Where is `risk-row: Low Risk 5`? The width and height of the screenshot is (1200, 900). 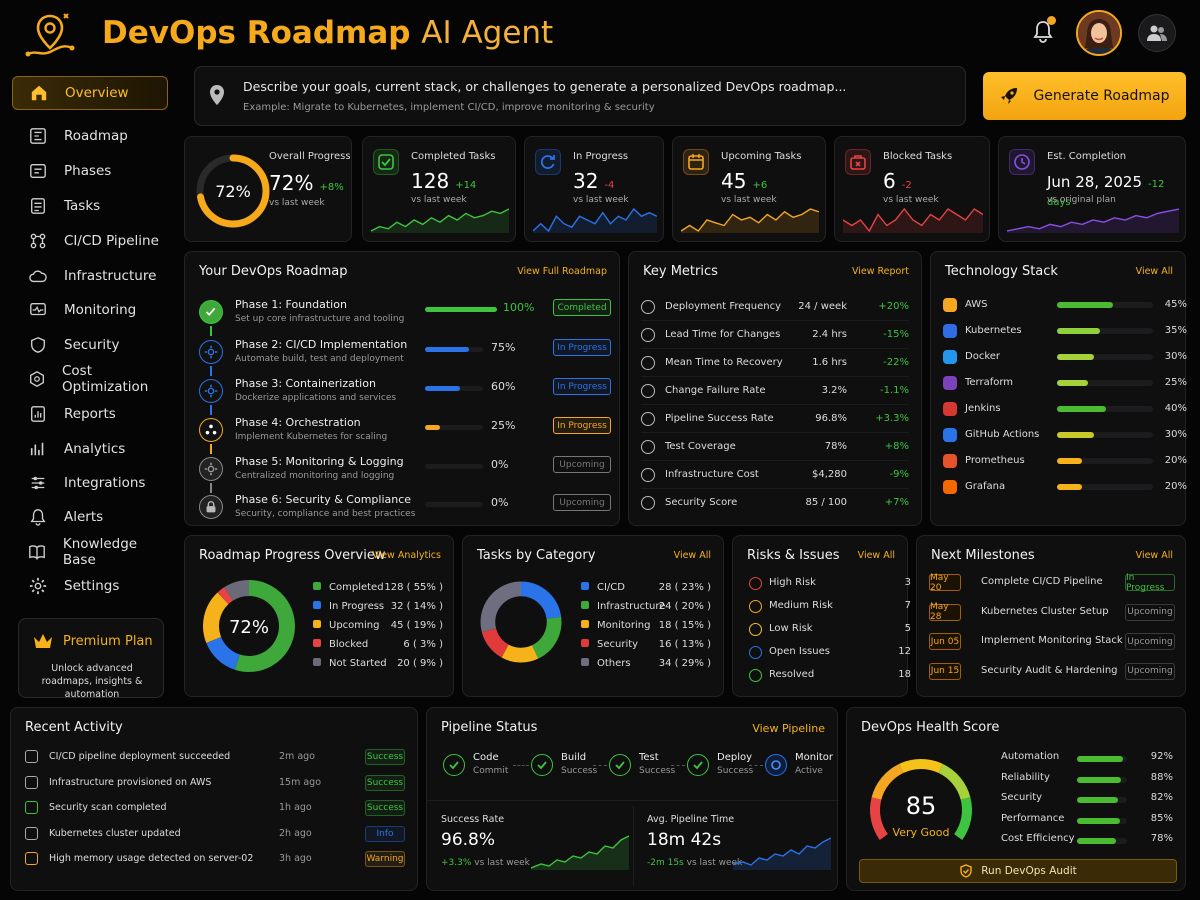
risk-row: Low Risk 5 is located at coordinates (830, 631).